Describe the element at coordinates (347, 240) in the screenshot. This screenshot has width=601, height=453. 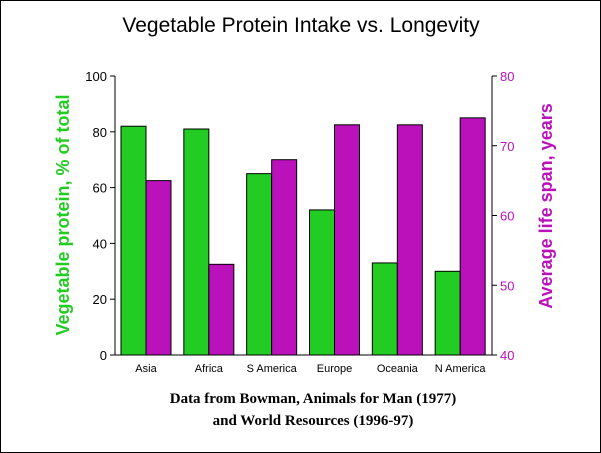
I see `bar-lifespan-europe` at that location.